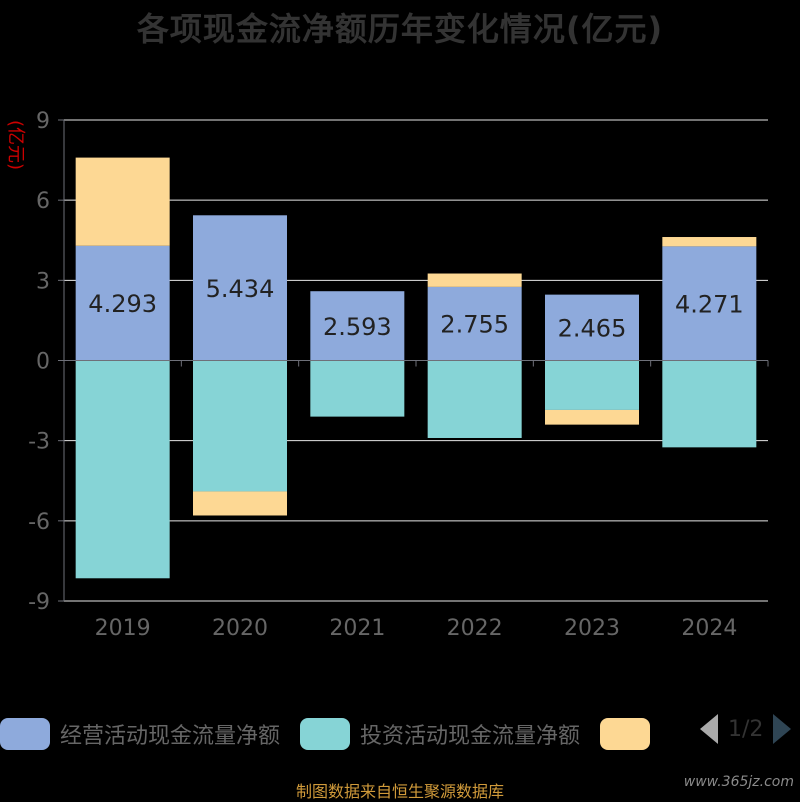  What do you see at coordinates (170, 736) in the screenshot?
I see `legend-label-operating: 经营活动现金流量净额` at bounding box center [170, 736].